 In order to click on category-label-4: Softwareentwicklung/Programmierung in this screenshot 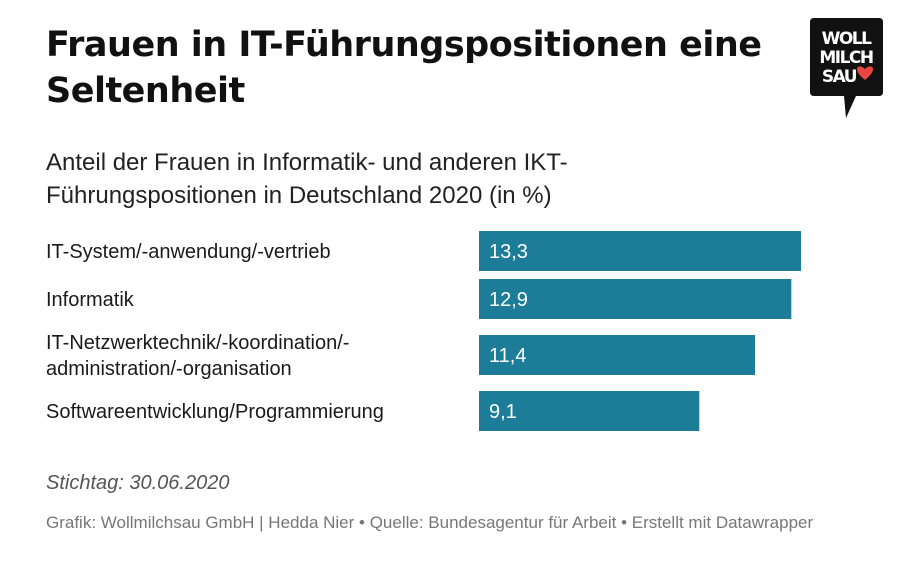, I will do `click(215, 412)`.